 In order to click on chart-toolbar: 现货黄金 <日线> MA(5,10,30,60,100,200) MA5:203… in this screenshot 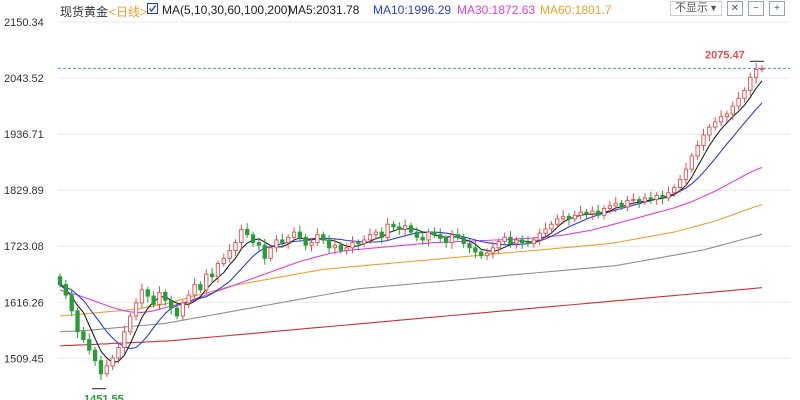, I will do `click(400, 9)`.